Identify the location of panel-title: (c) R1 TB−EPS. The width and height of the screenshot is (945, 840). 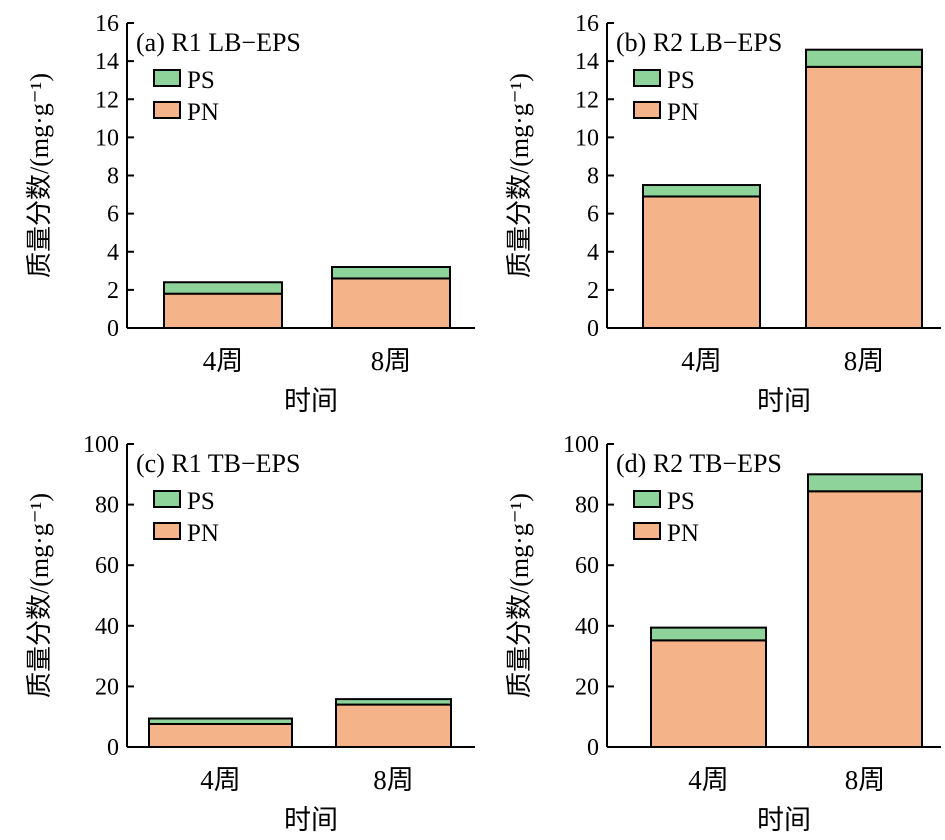
(218, 463).